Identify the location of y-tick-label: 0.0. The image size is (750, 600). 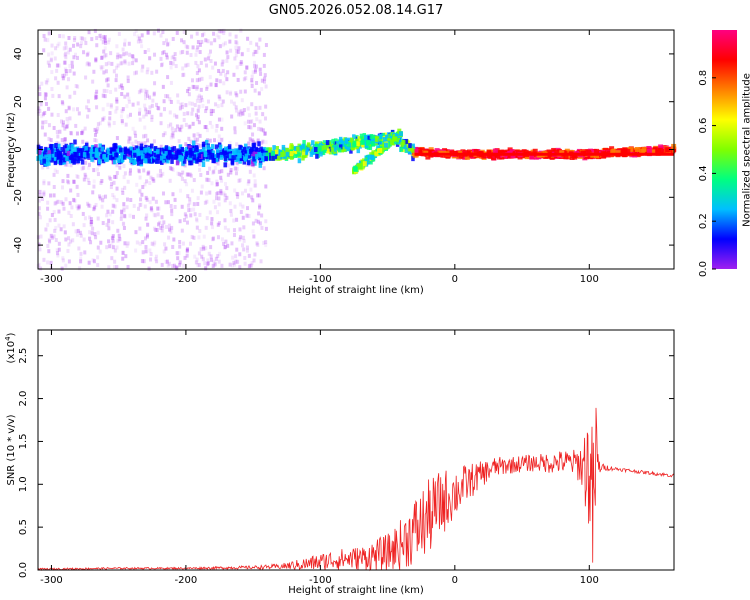
(23, 570).